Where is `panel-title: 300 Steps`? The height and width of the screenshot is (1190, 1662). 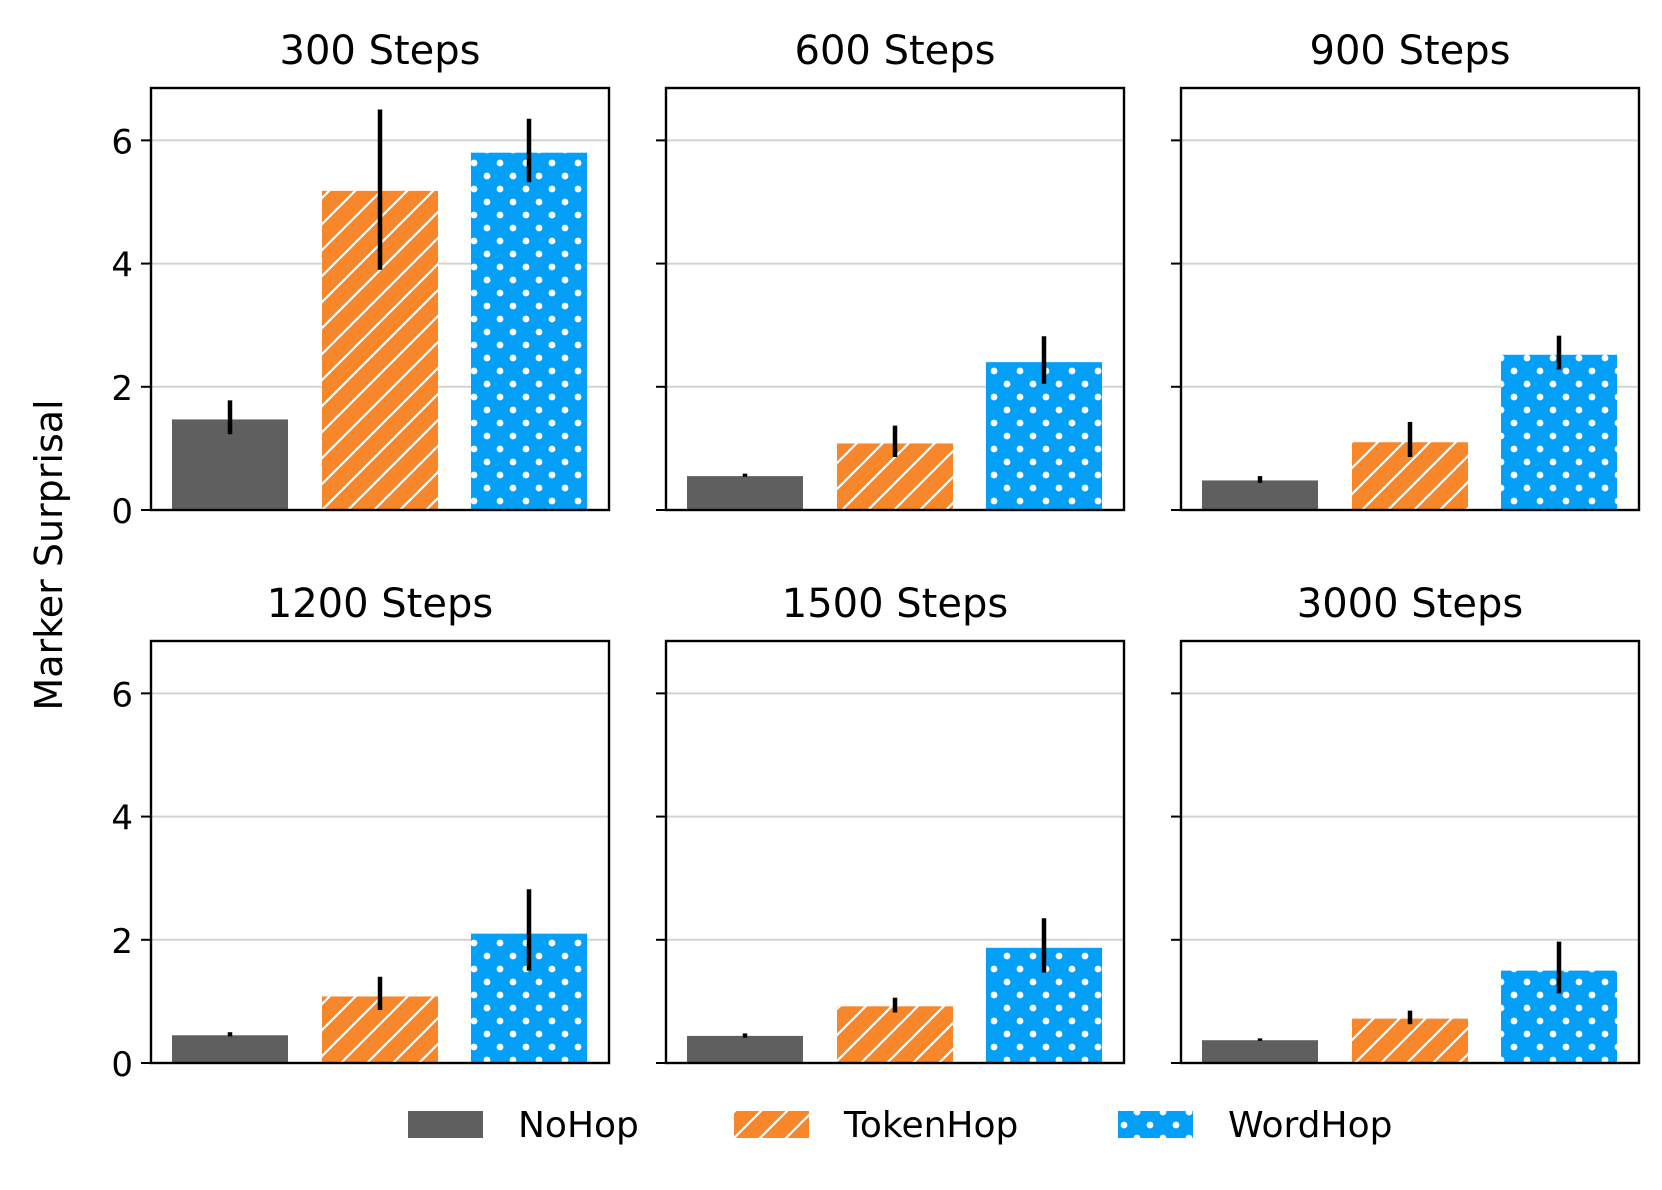 panel-title: 300 Steps is located at coordinates (380, 51).